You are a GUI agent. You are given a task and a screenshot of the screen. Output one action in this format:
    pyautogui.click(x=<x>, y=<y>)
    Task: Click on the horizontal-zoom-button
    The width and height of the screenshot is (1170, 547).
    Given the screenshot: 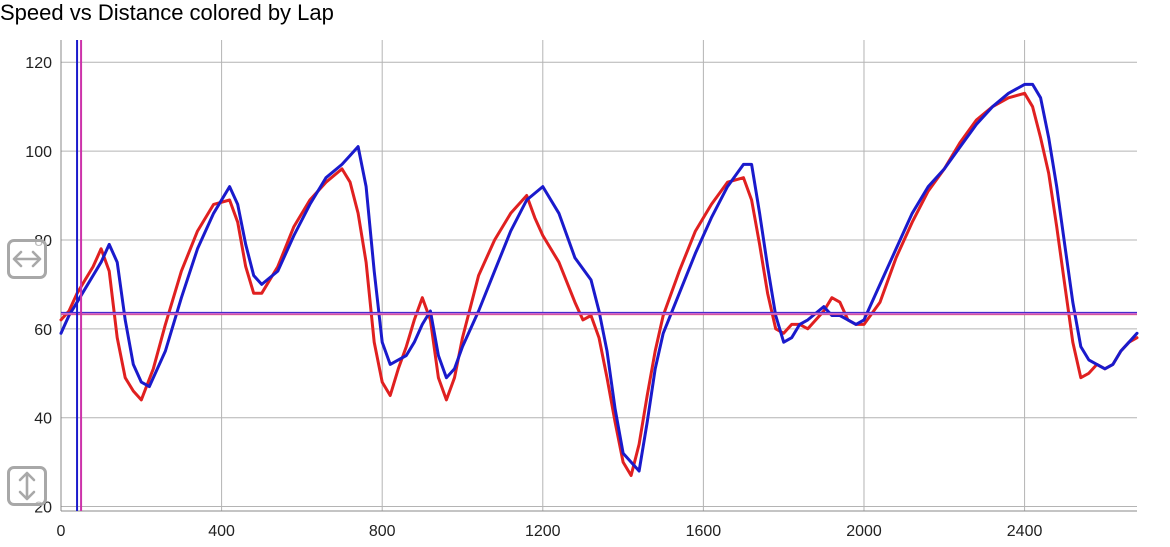 What is the action you would take?
    pyautogui.click(x=27, y=259)
    